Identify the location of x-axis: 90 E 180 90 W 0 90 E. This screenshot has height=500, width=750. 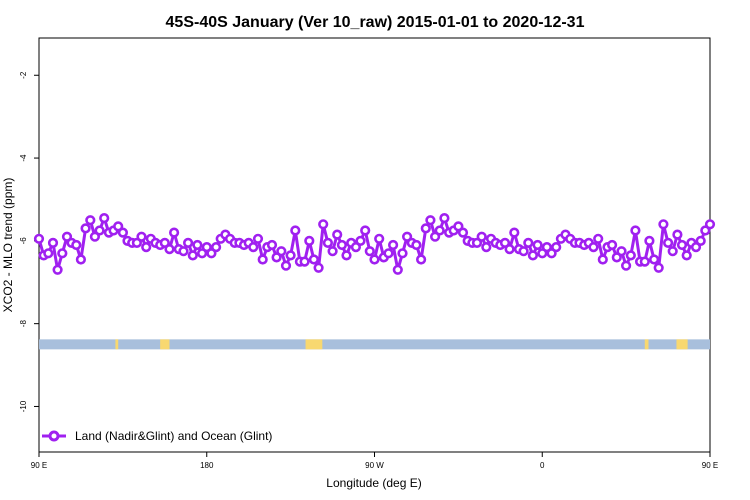
(374, 461).